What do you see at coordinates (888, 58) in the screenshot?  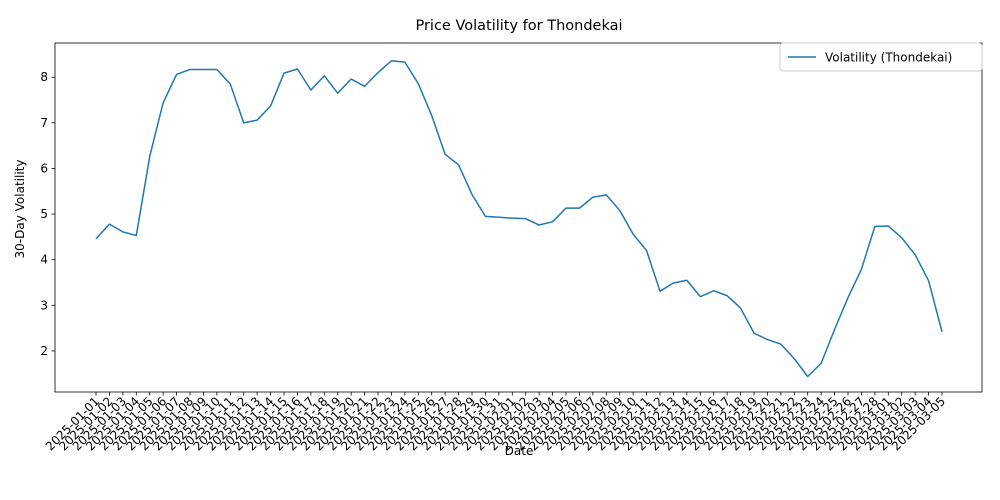 I see `legend-entry: Volatility (Thondekai)` at bounding box center [888, 58].